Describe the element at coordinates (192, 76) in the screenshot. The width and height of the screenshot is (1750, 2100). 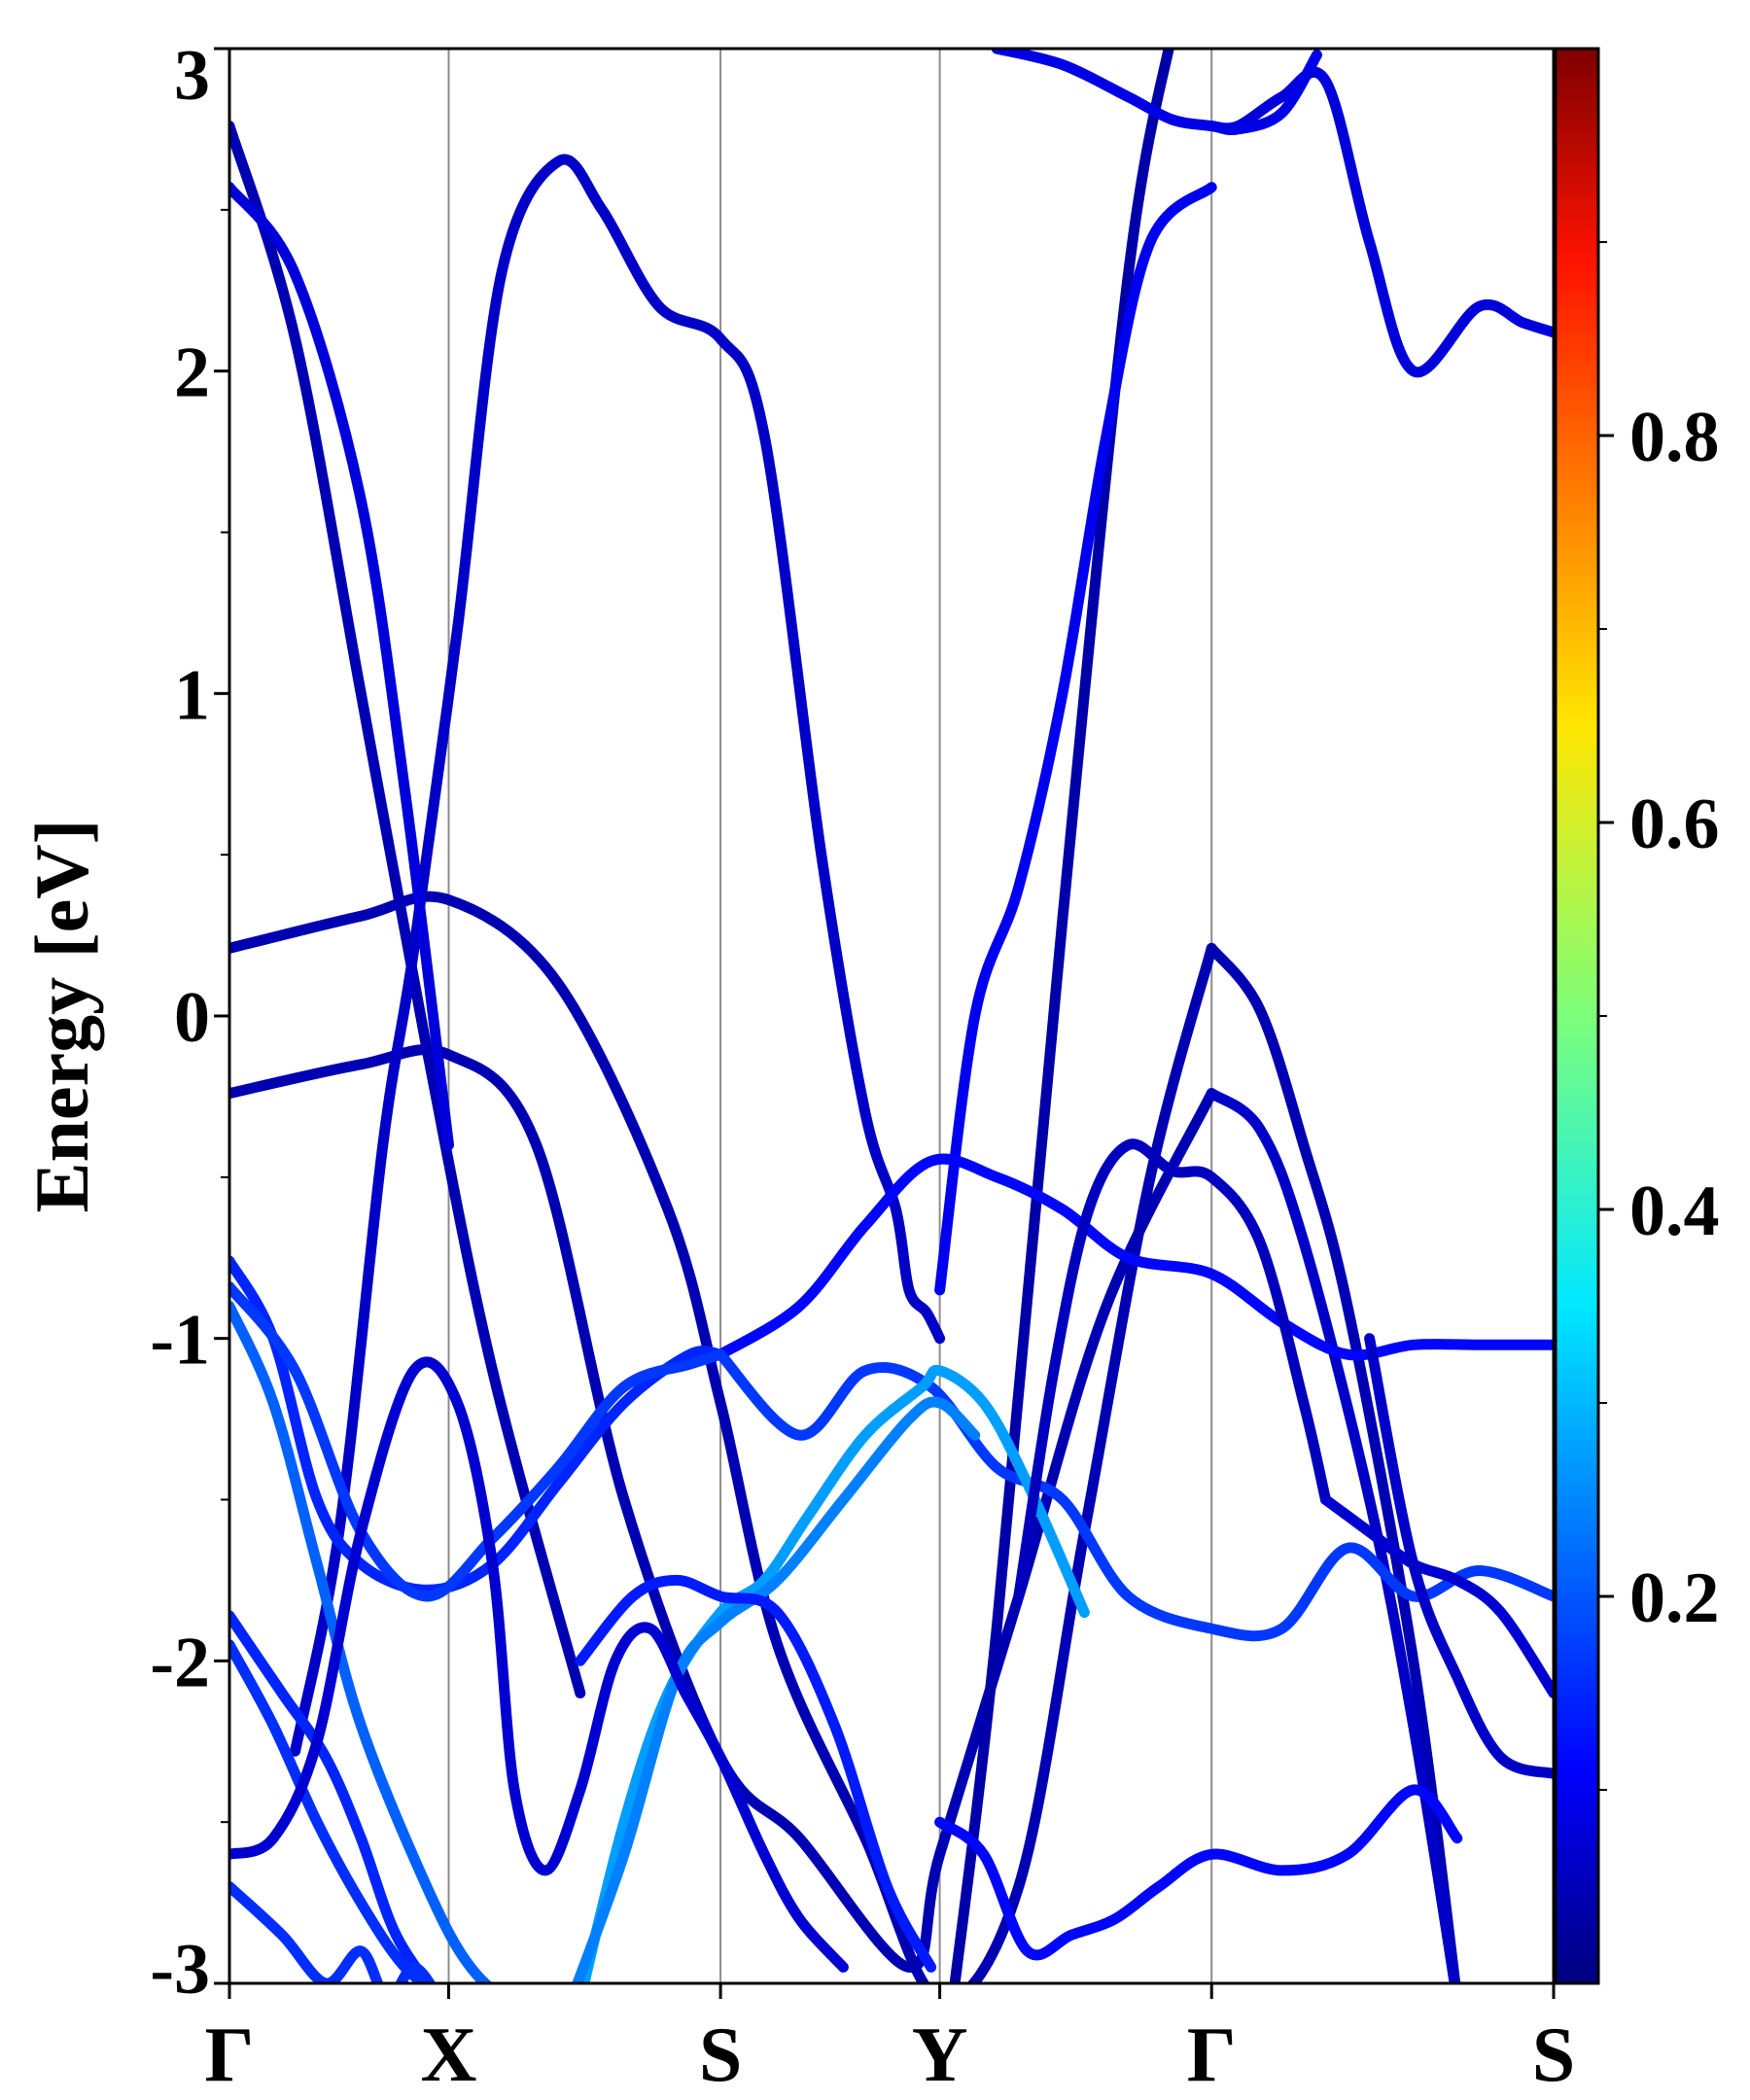
I see `y-tick-label: 3` at that location.